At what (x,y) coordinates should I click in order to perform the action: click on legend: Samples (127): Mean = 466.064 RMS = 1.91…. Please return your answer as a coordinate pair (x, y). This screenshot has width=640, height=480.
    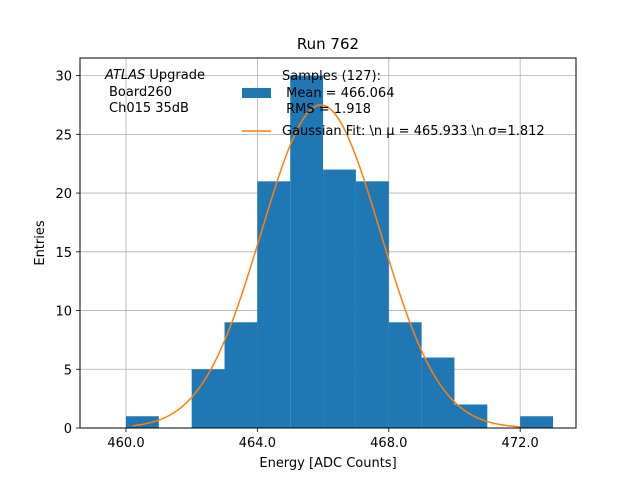
    Looking at the image, I should click on (393, 104).